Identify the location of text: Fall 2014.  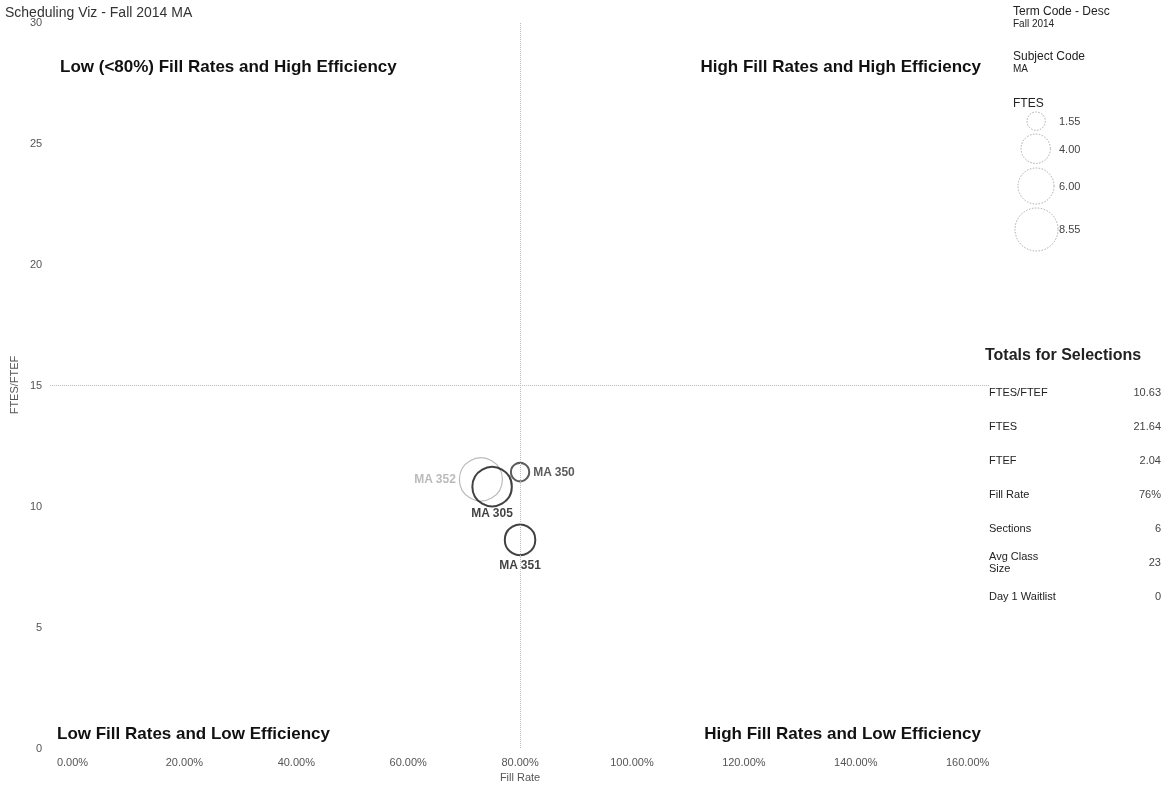
(1034, 23).